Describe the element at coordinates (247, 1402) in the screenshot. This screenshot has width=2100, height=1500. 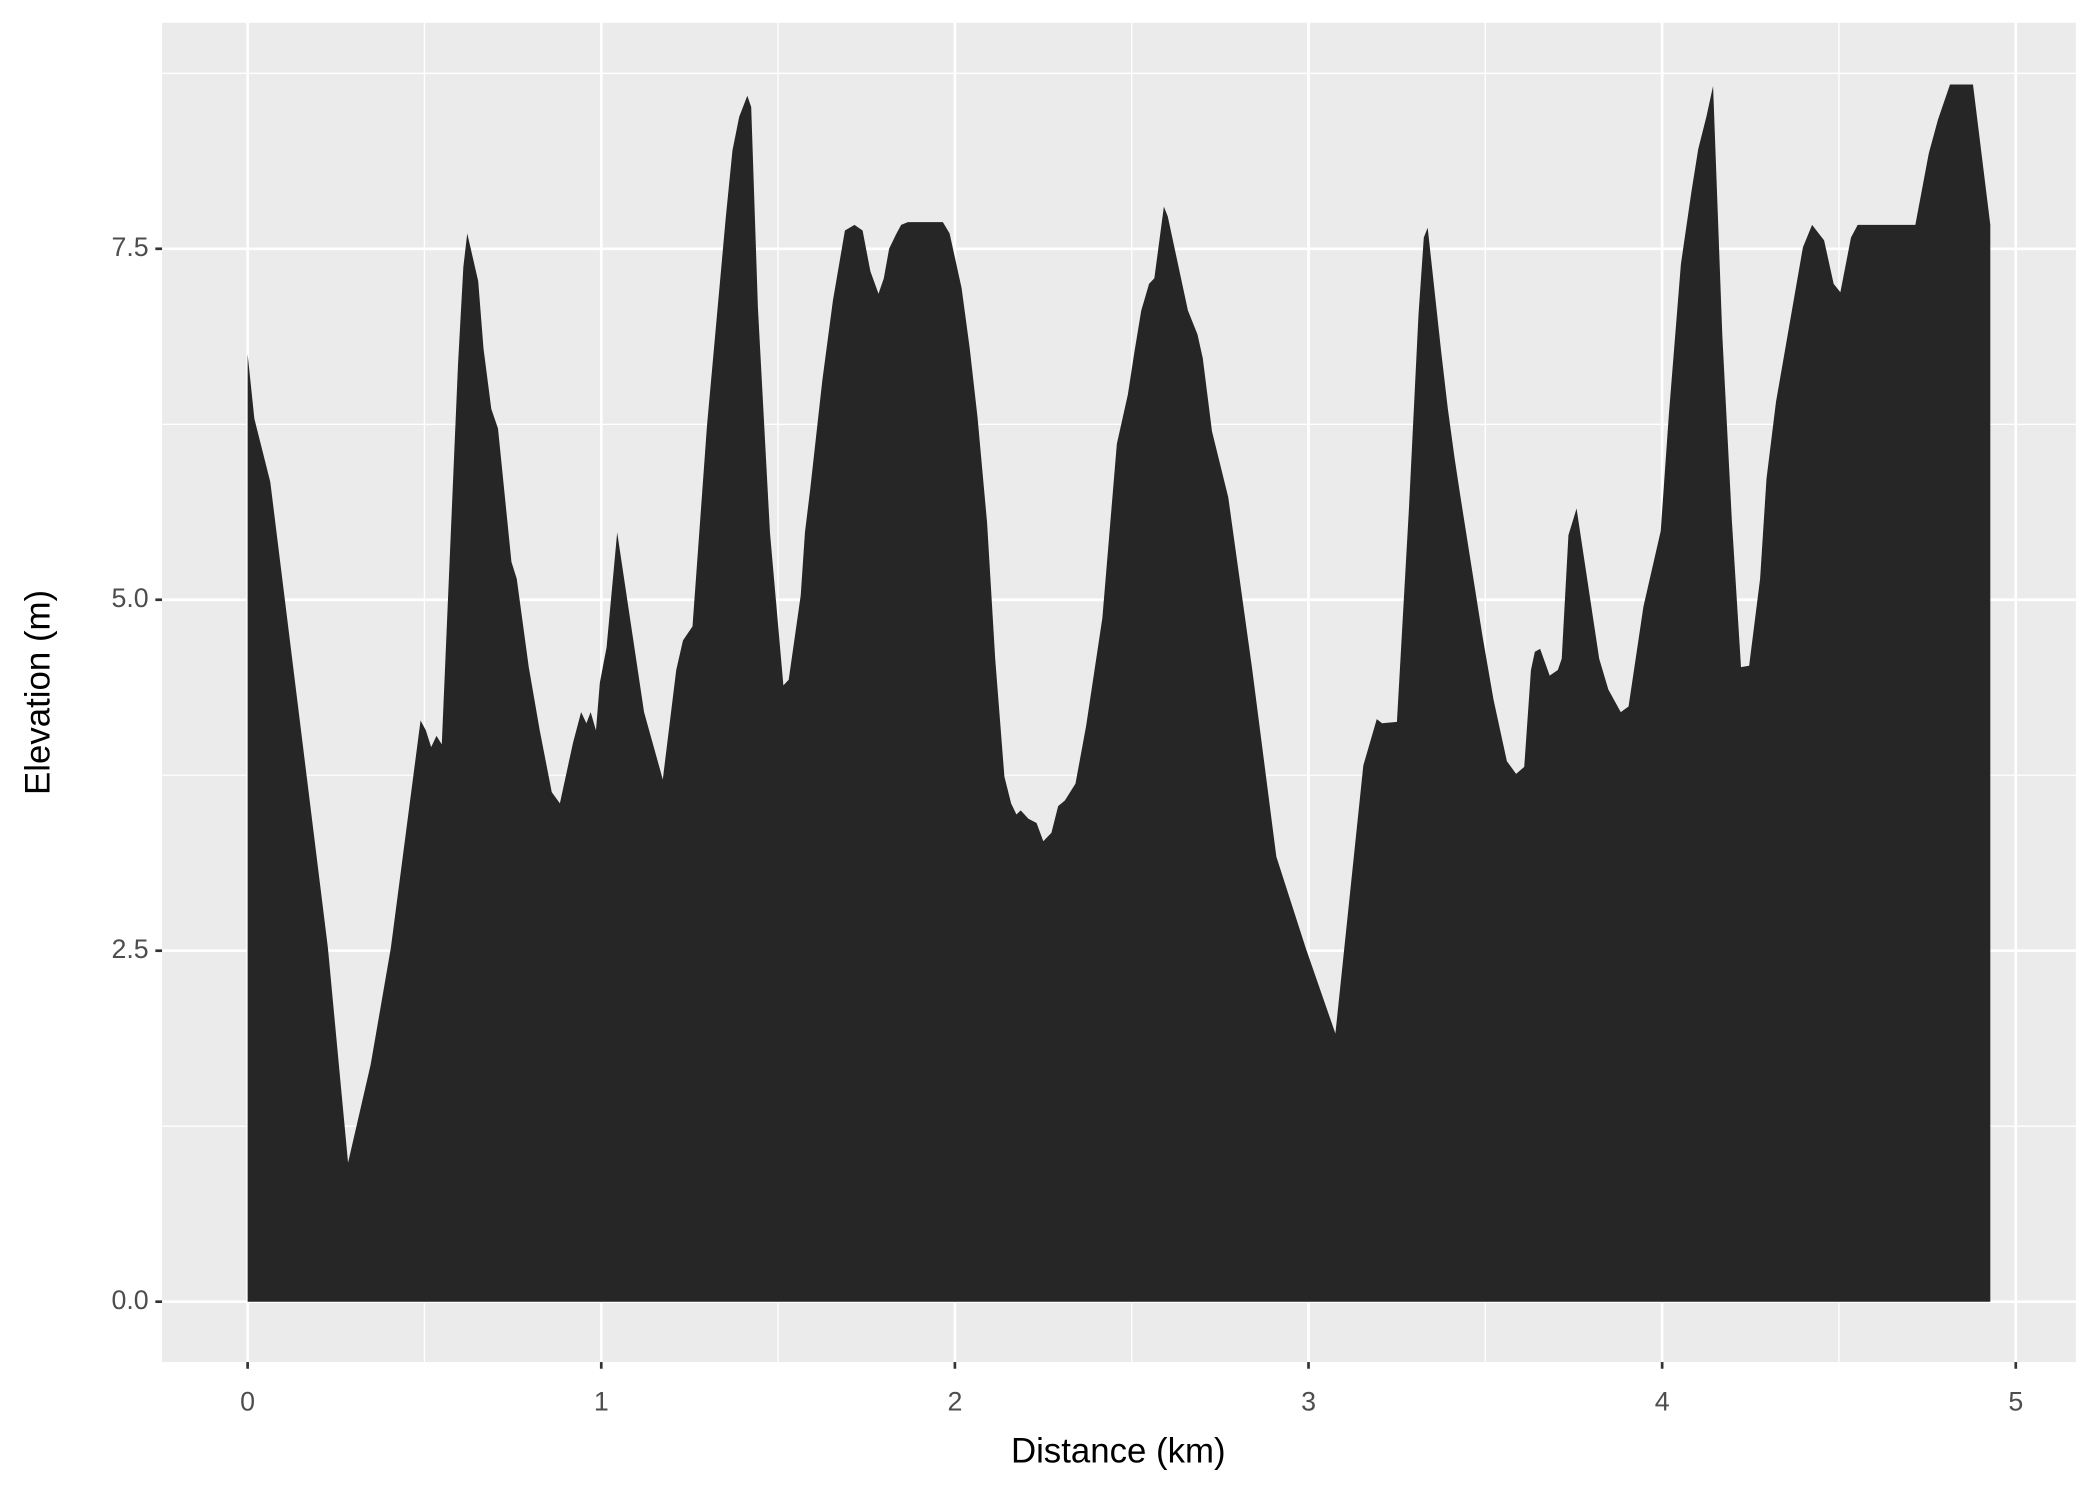
I see `x-tick-label: 0` at that location.